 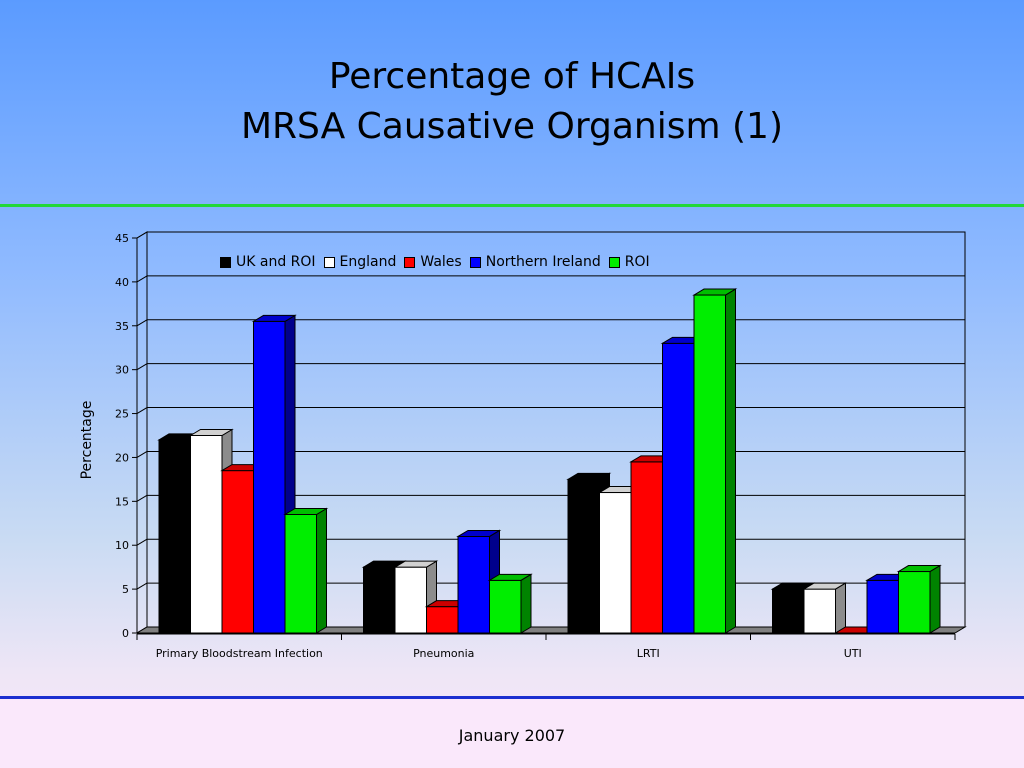 I want to click on legend-item: ROI, so click(x=629, y=262).